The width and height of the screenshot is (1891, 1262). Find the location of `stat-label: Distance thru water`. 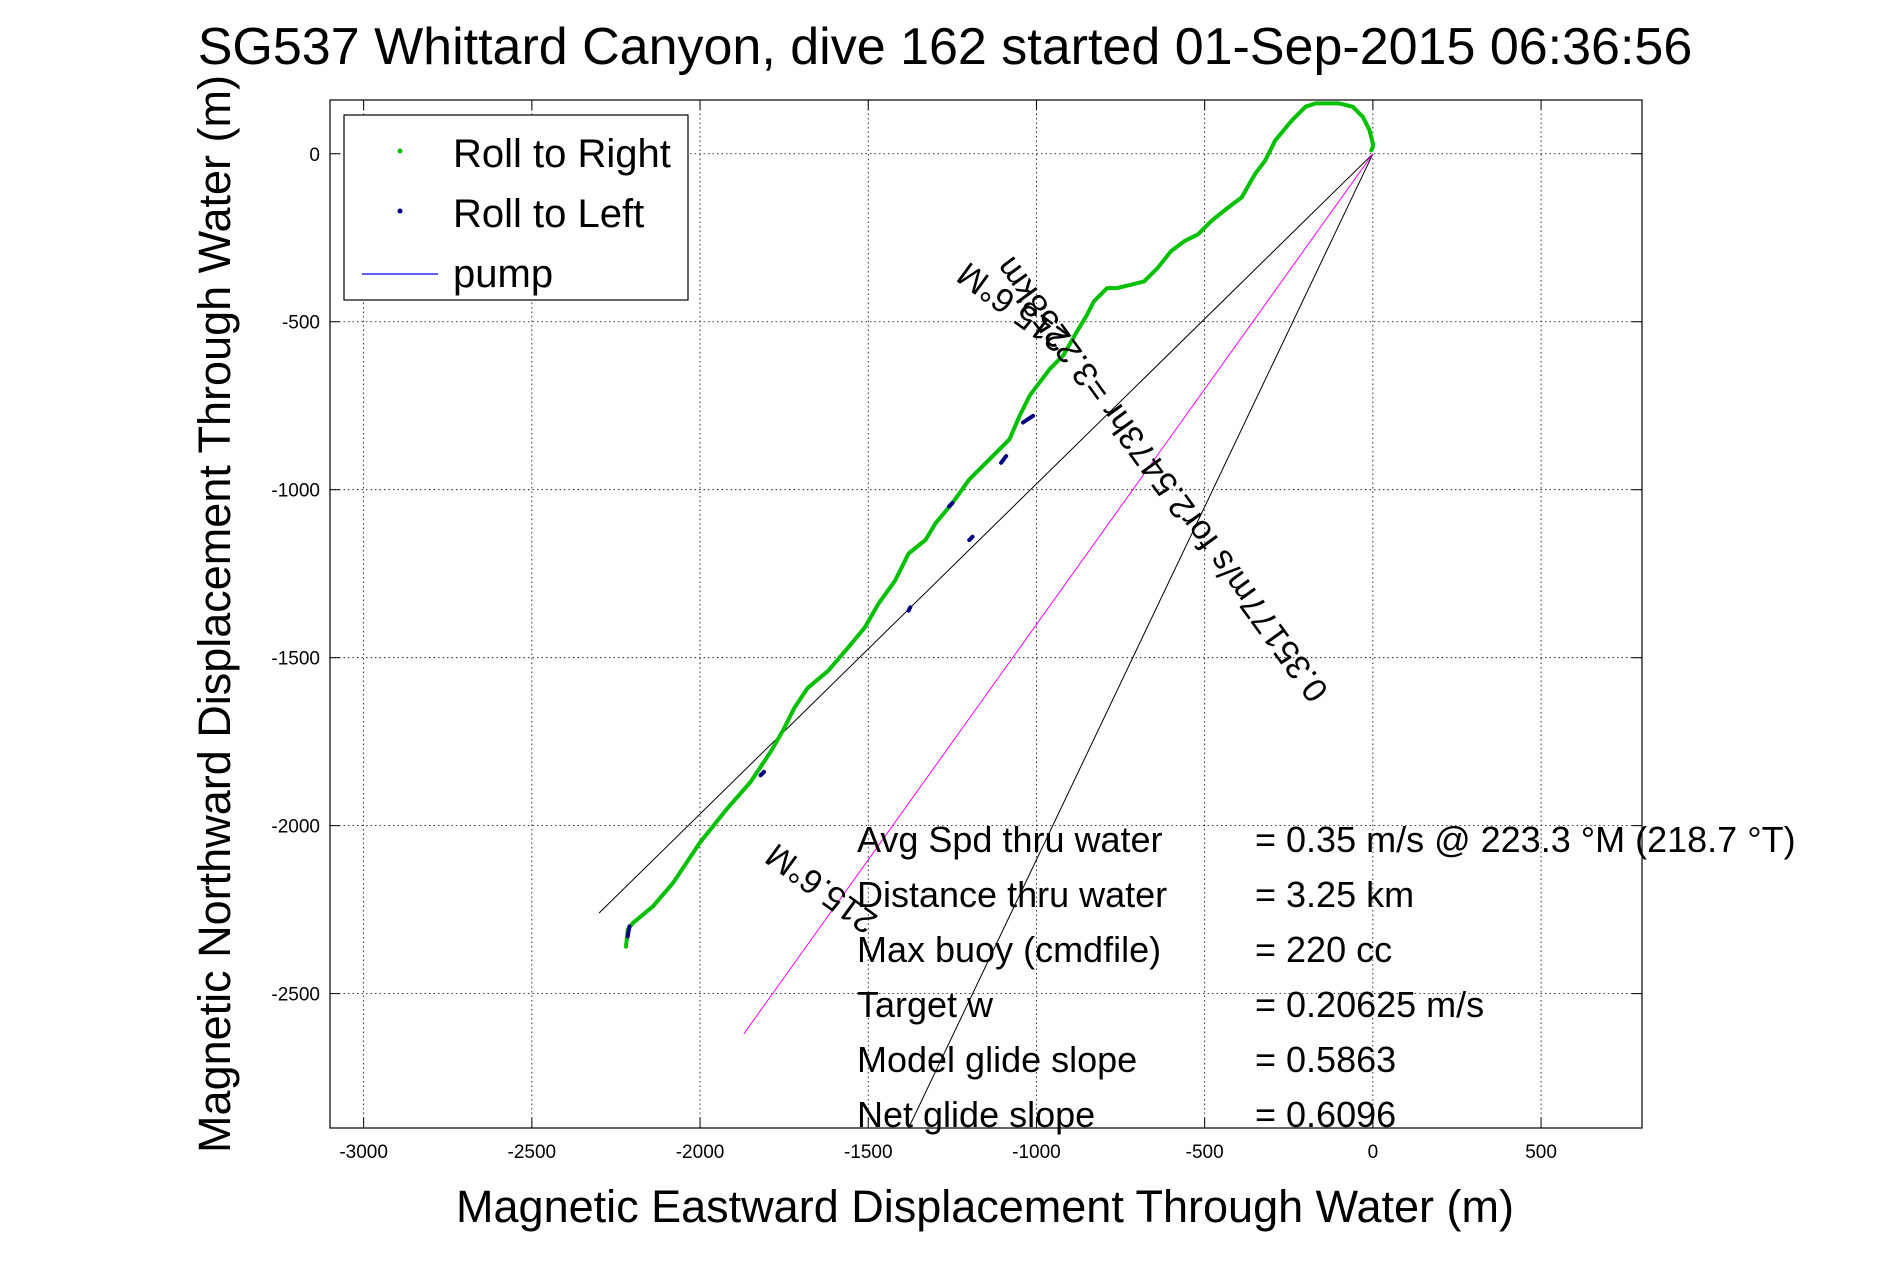

stat-label: Distance thru water is located at coordinates (1012, 894).